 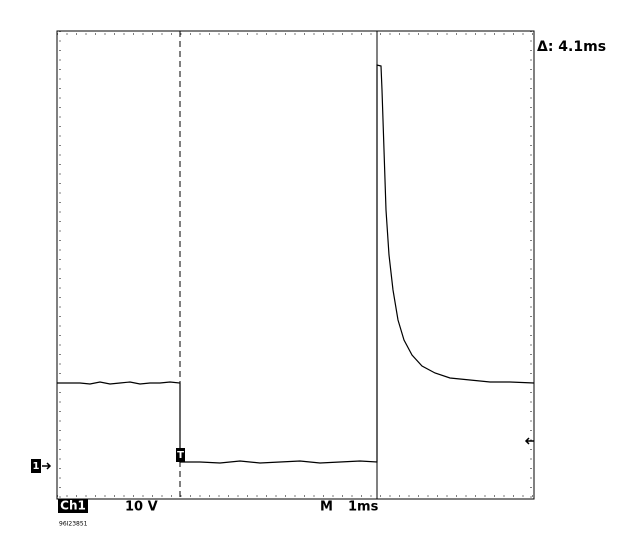 I want to click on ground-marker-box, so click(x=36, y=466).